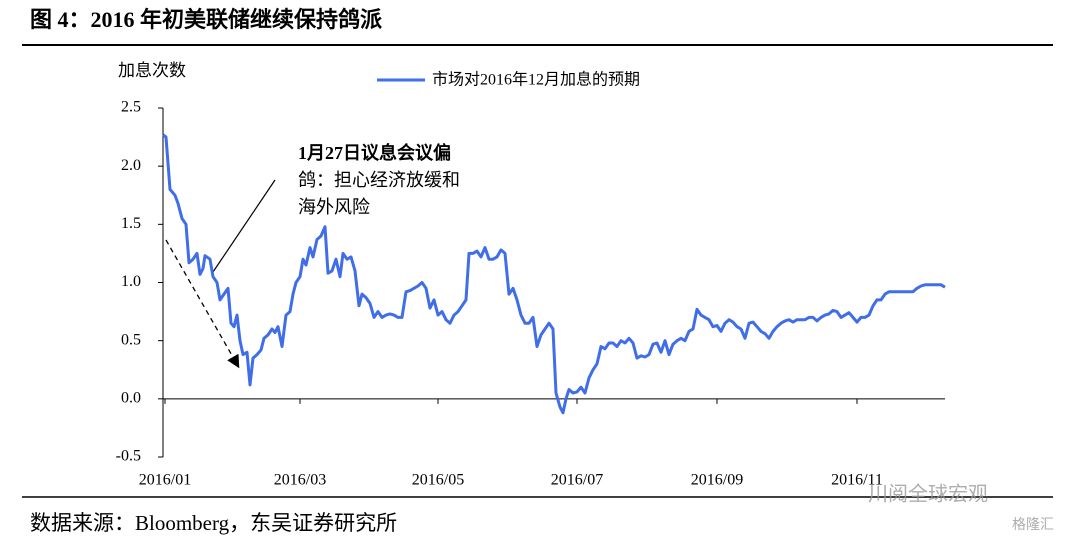 The height and width of the screenshot is (543, 1075). Describe the element at coordinates (857, 480) in the screenshot. I see `x-tick-label: 2016/11` at that location.